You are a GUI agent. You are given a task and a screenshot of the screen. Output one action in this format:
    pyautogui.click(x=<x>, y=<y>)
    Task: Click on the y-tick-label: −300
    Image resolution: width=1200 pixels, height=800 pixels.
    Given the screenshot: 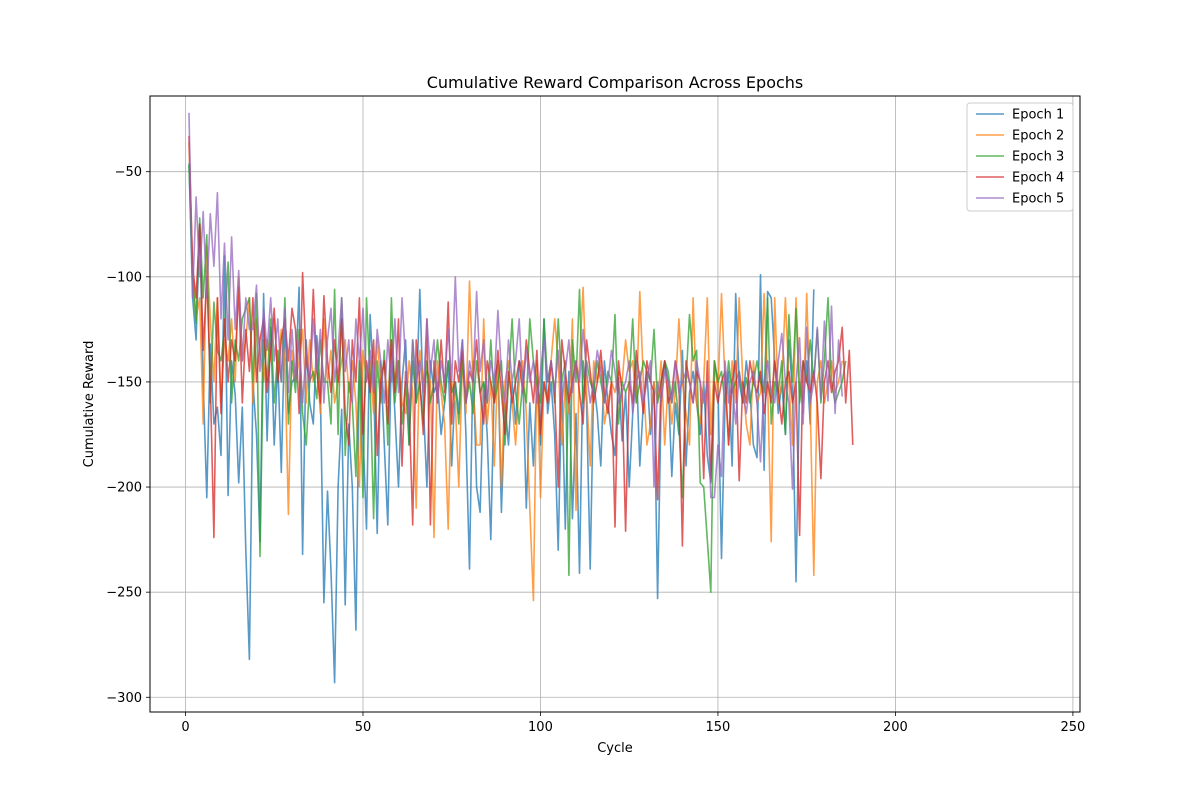 What is the action you would take?
    pyautogui.click(x=124, y=698)
    